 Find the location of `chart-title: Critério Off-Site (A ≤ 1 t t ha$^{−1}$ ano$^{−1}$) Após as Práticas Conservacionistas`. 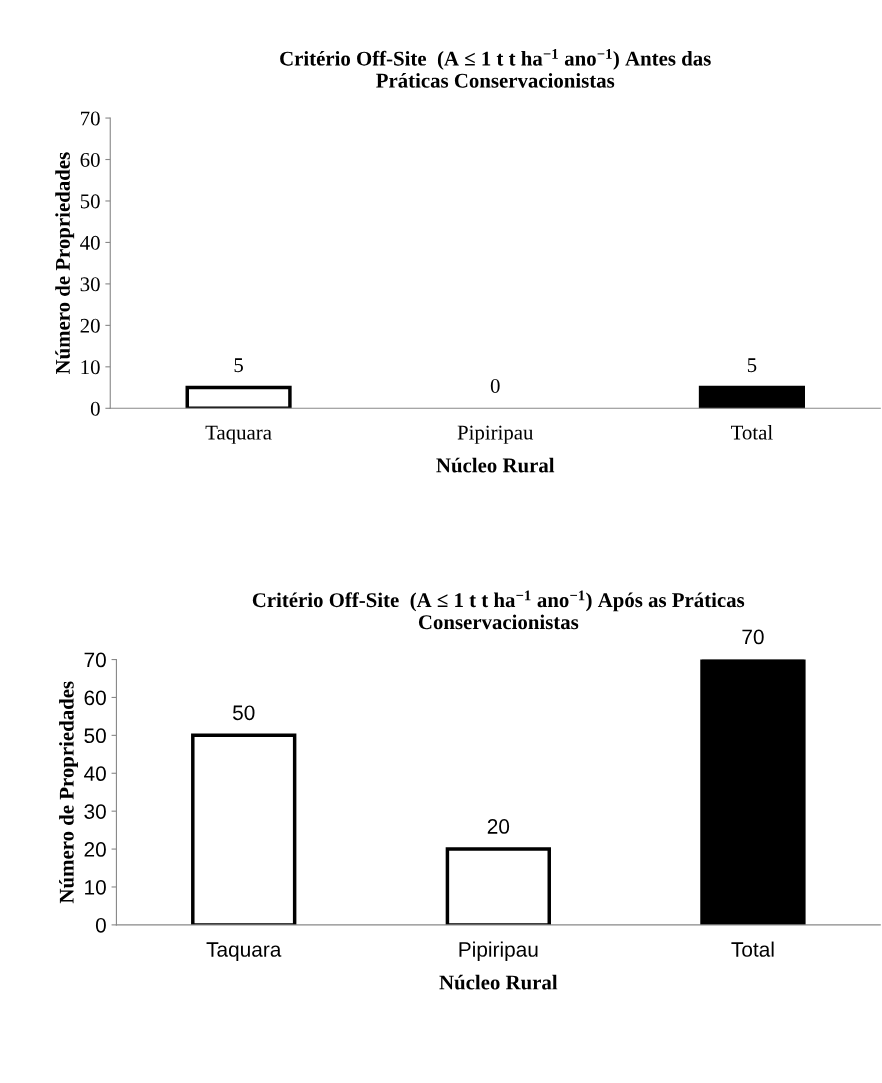

chart-title: Critério Off-Site (A ≤ 1 t t ha$^{−1}$ ano$^{−1}$) Após as Práticas Conservacionistas is located at coordinates (498, 610).